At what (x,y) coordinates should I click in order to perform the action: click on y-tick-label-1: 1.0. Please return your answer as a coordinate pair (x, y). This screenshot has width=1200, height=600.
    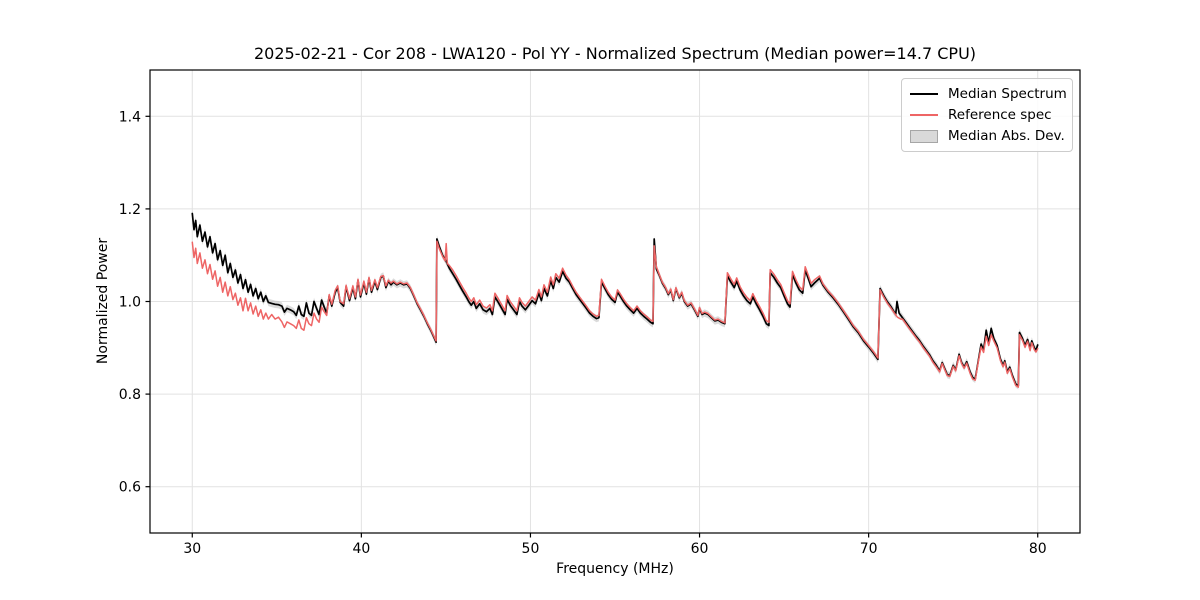
    Looking at the image, I should click on (130, 303).